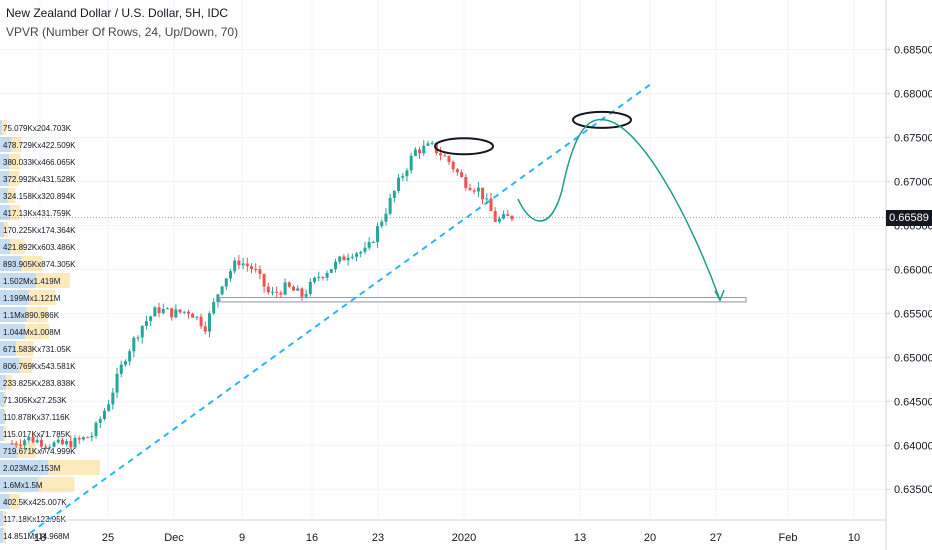  Describe the element at coordinates (39, 162) in the screenshot. I see `vp-row-label: 380.033Kx466.065K` at that location.